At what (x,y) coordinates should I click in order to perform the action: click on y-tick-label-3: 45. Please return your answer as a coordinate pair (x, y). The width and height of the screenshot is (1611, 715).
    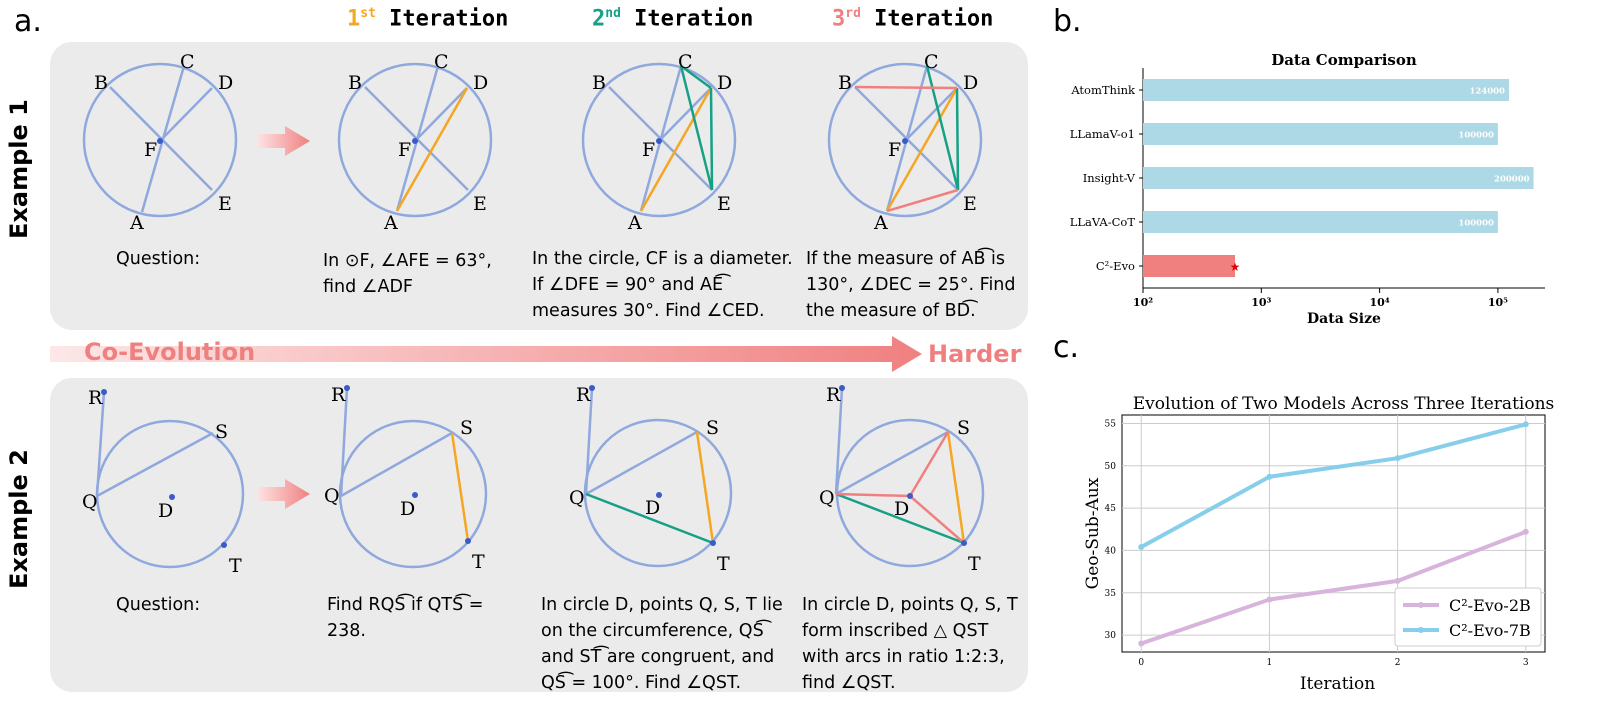
    Looking at the image, I should click on (1111, 509).